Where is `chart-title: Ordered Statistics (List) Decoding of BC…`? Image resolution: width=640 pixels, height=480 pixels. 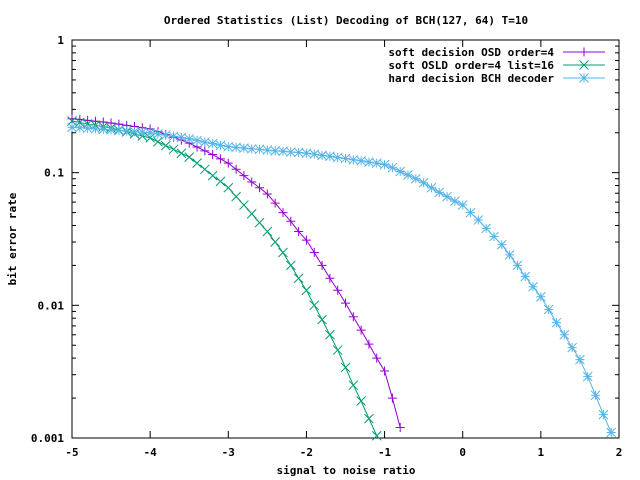
chart-title: Ordered Statistics (List) Decoding of BC… is located at coordinates (346, 20).